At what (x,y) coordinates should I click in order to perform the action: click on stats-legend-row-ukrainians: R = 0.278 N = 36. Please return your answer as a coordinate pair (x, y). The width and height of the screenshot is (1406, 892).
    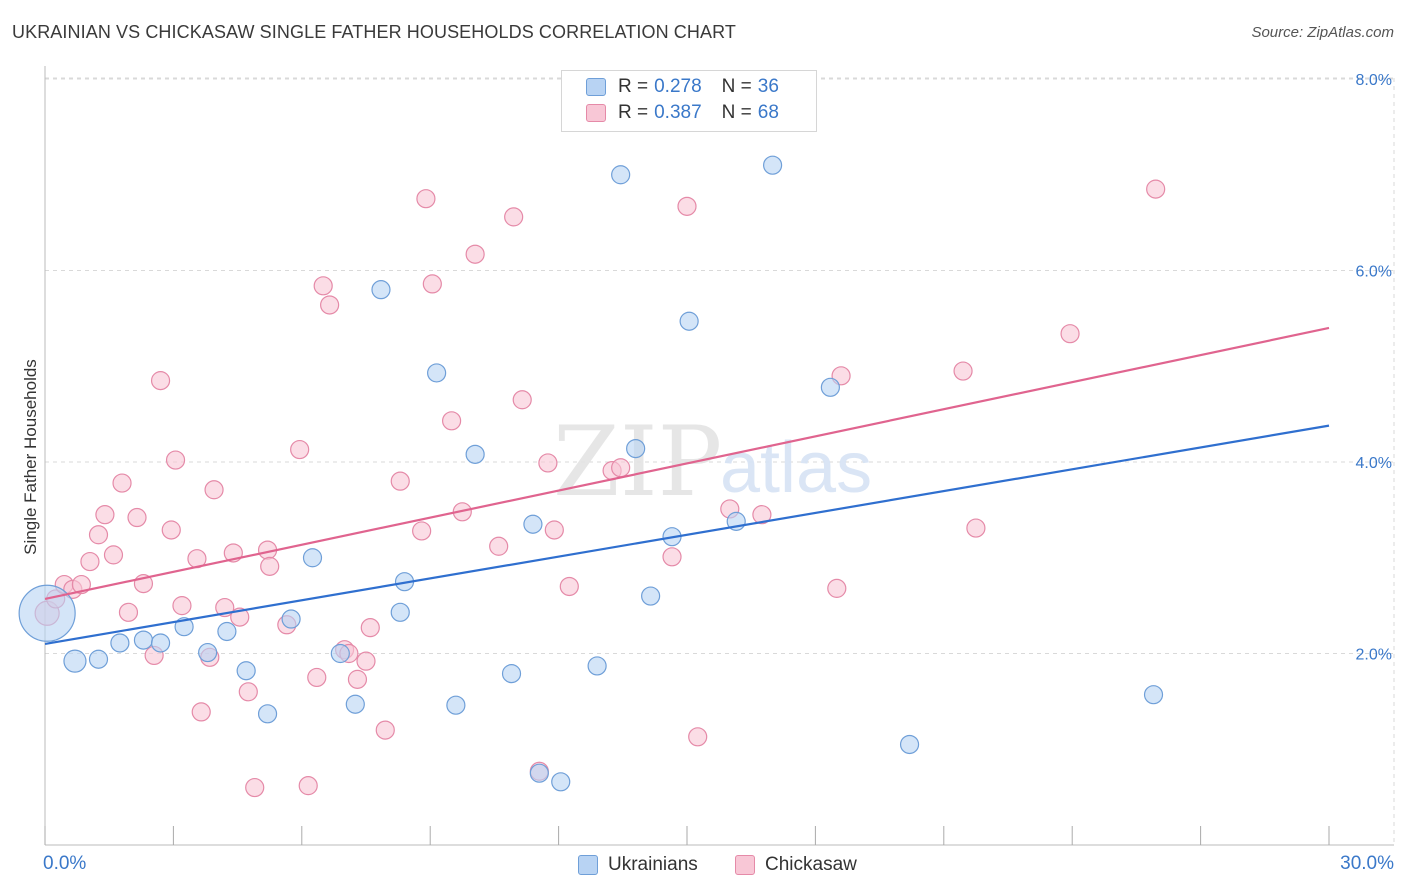
    Looking at the image, I should click on (682, 87).